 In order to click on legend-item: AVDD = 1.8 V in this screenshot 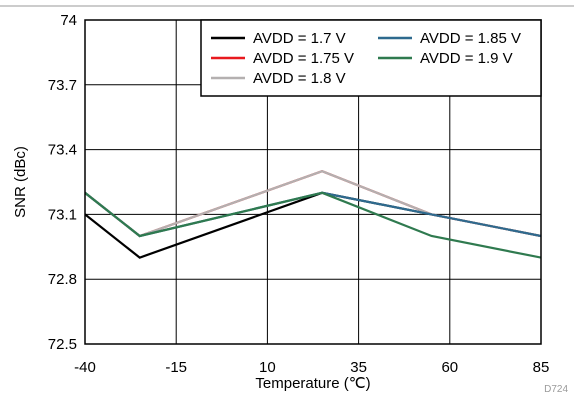, I will do `click(278, 78)`.